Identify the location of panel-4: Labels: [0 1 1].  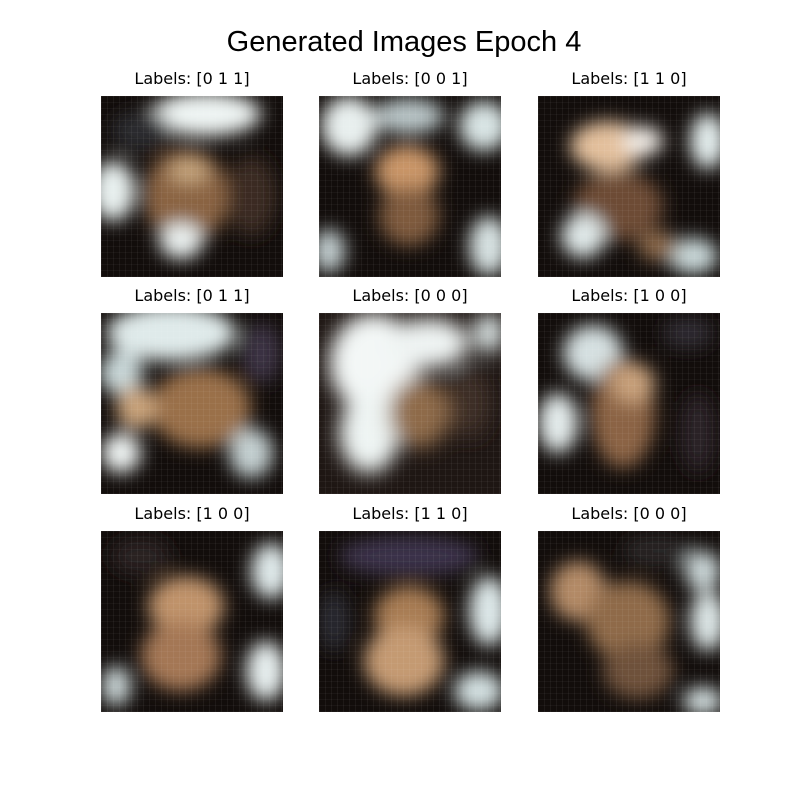
(192, 390).